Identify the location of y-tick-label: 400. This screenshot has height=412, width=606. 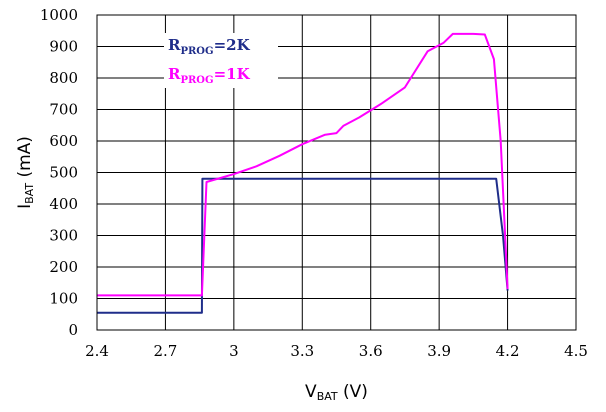
(63, 204).